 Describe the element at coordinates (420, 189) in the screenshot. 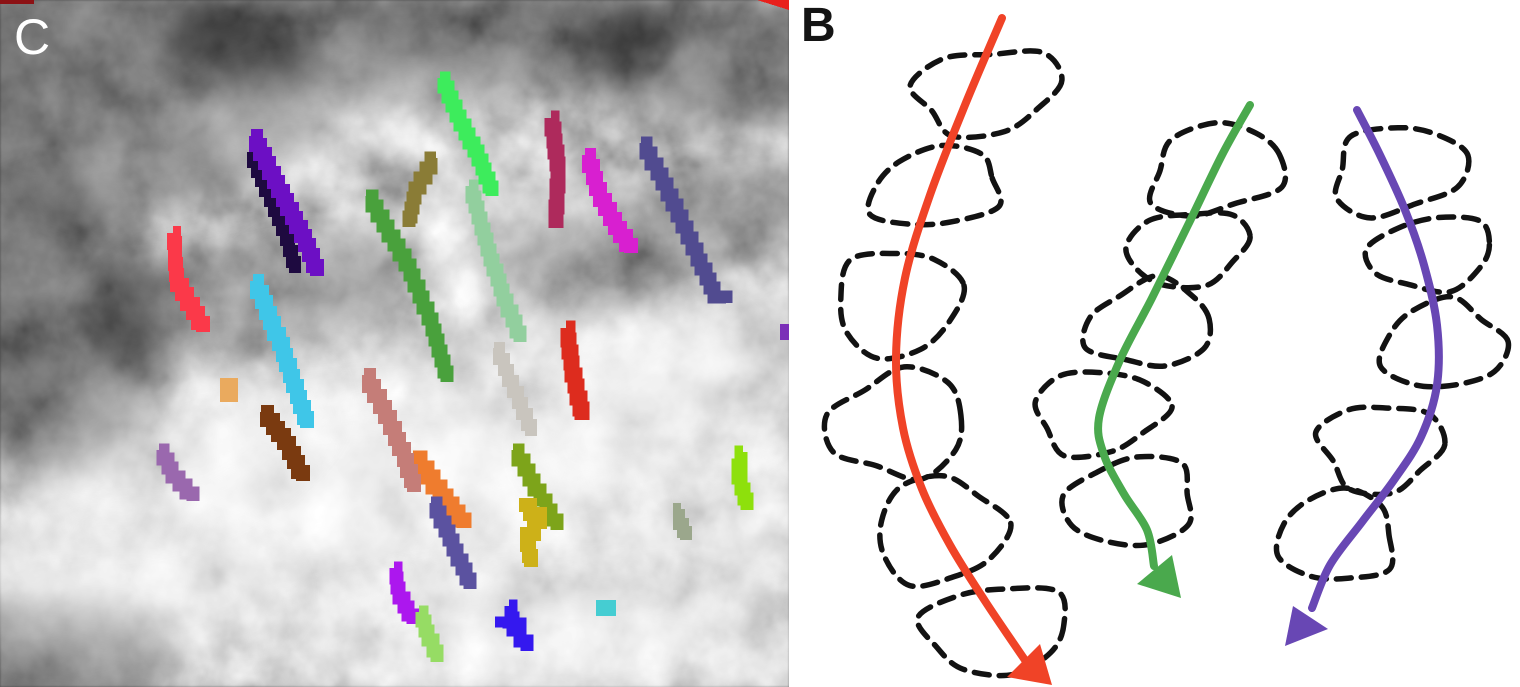

I see `olive-streak` at that location.